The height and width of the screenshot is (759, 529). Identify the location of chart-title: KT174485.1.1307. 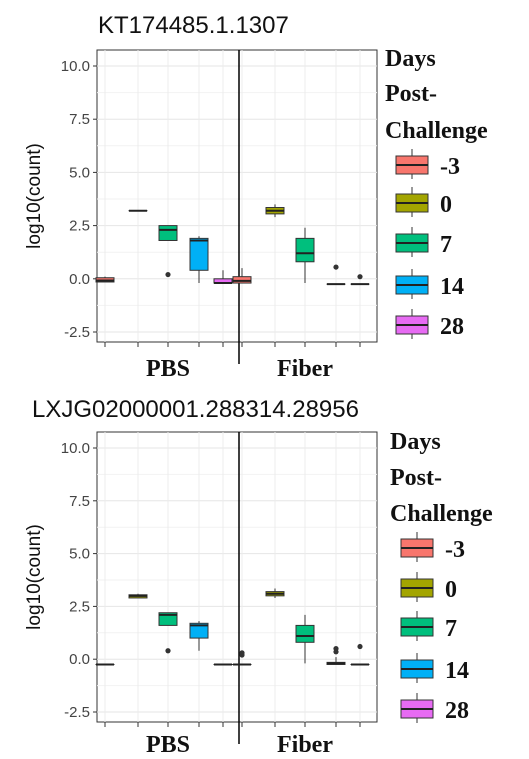
(193, 25).